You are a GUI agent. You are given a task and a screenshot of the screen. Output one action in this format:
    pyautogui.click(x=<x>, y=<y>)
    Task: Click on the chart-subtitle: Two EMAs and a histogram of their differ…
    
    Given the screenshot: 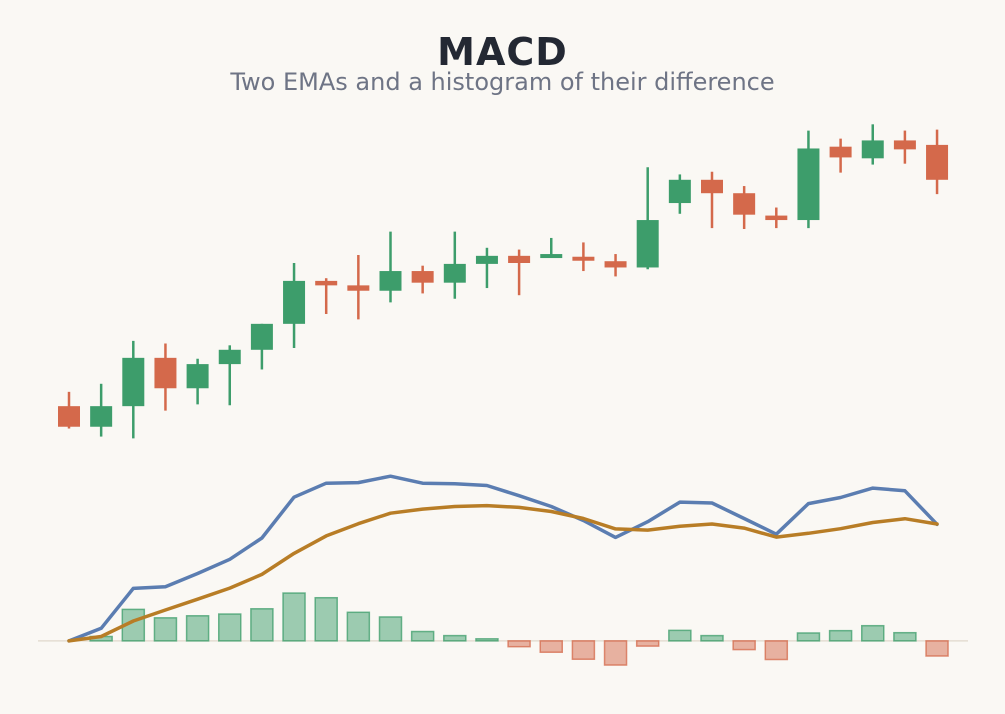 What is the action you would take?
    pyautogui.click(x=502, y=82)
    